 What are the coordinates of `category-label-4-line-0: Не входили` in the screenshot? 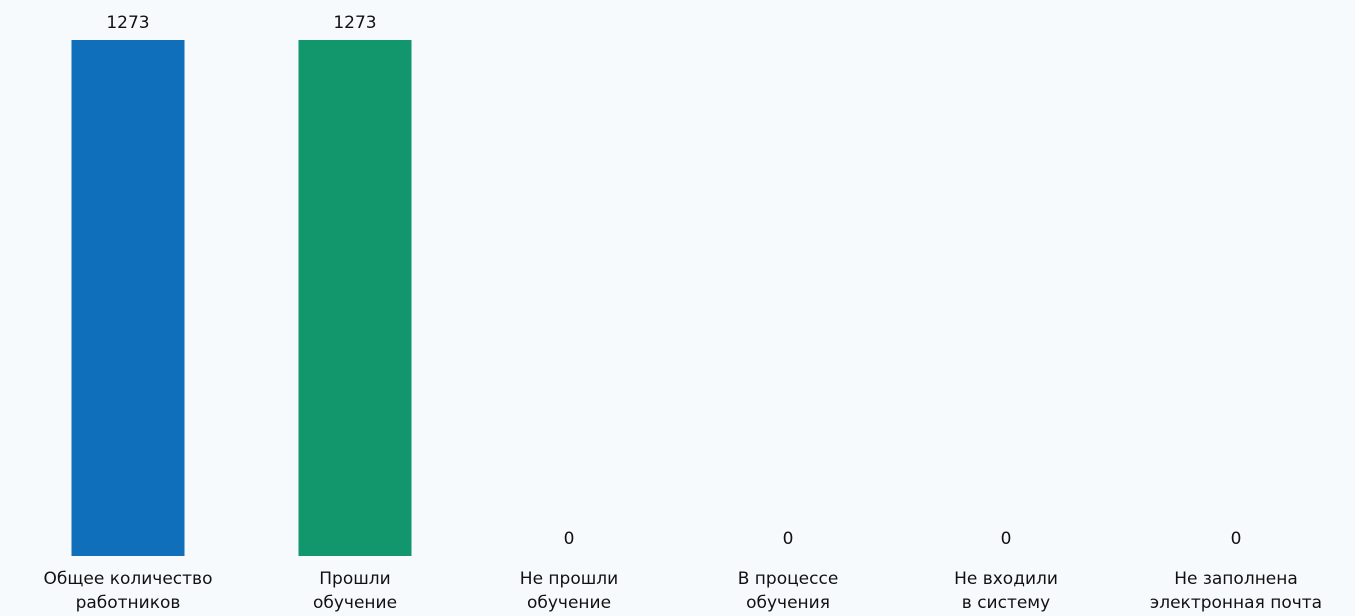 It's located at (1006, 579).